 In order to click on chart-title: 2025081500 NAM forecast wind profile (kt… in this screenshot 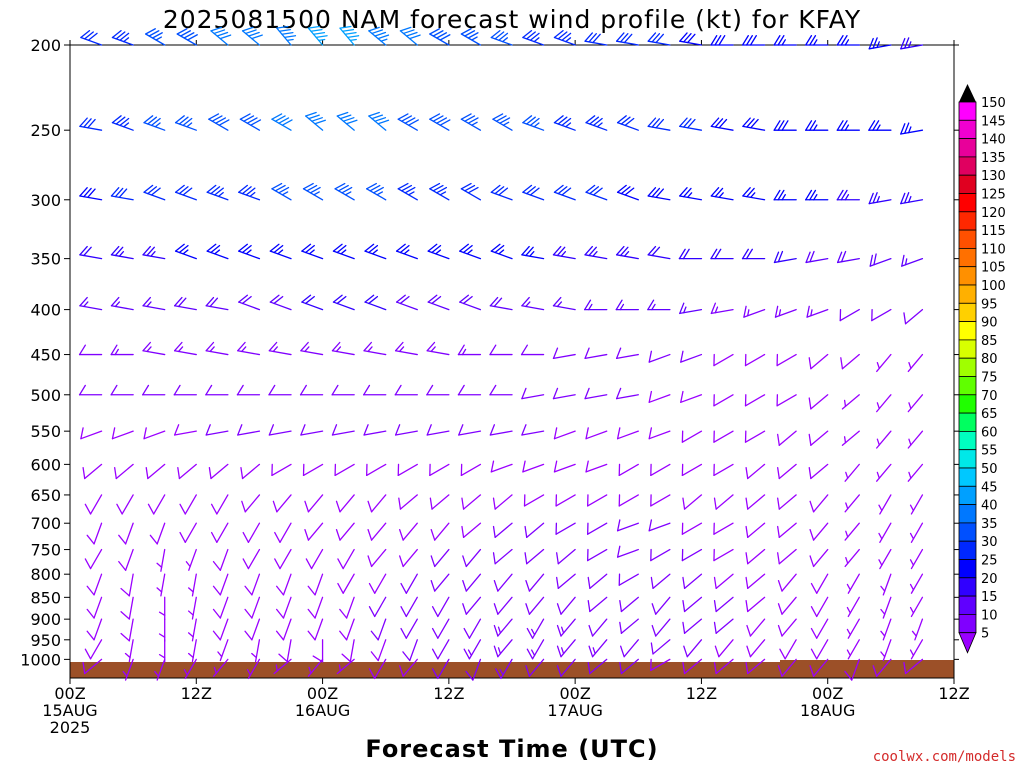, I will do `click(512, 19)`.